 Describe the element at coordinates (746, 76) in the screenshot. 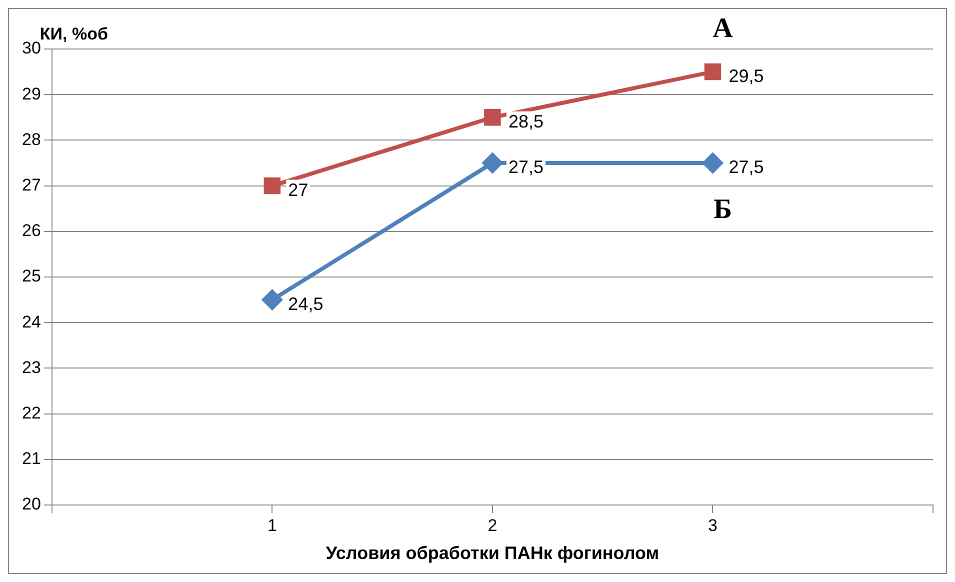

I see `data-label: 29,5` at that location.